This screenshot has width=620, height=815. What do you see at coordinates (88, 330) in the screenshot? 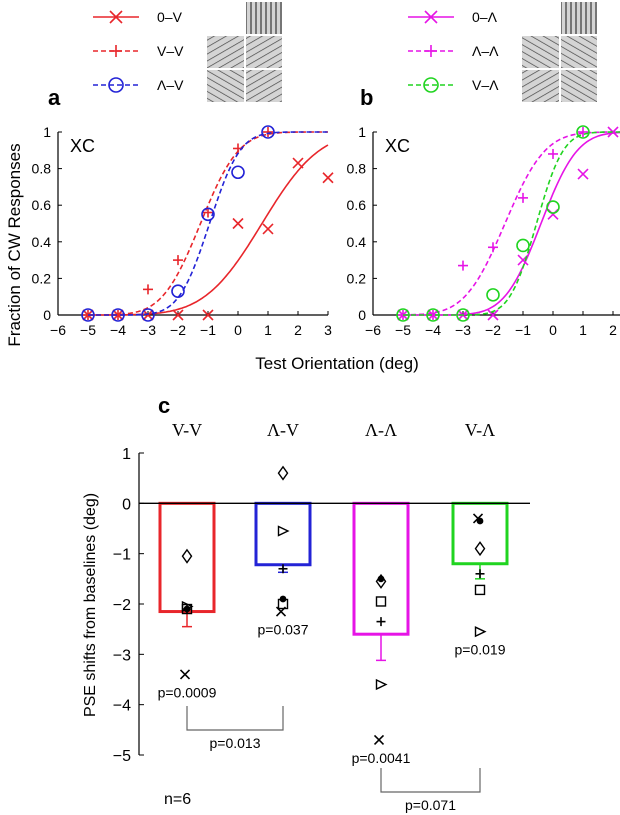
I see `x-tick-label: −5` at bounding box center [88, 330].